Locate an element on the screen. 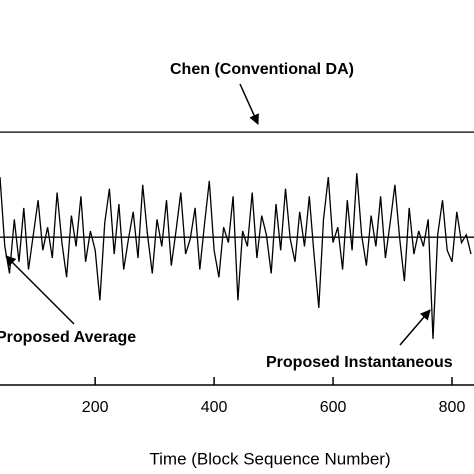 The width and height of the screenshot is (474, 474). x-tick-label: 800 is located at coordinates (452, 407).